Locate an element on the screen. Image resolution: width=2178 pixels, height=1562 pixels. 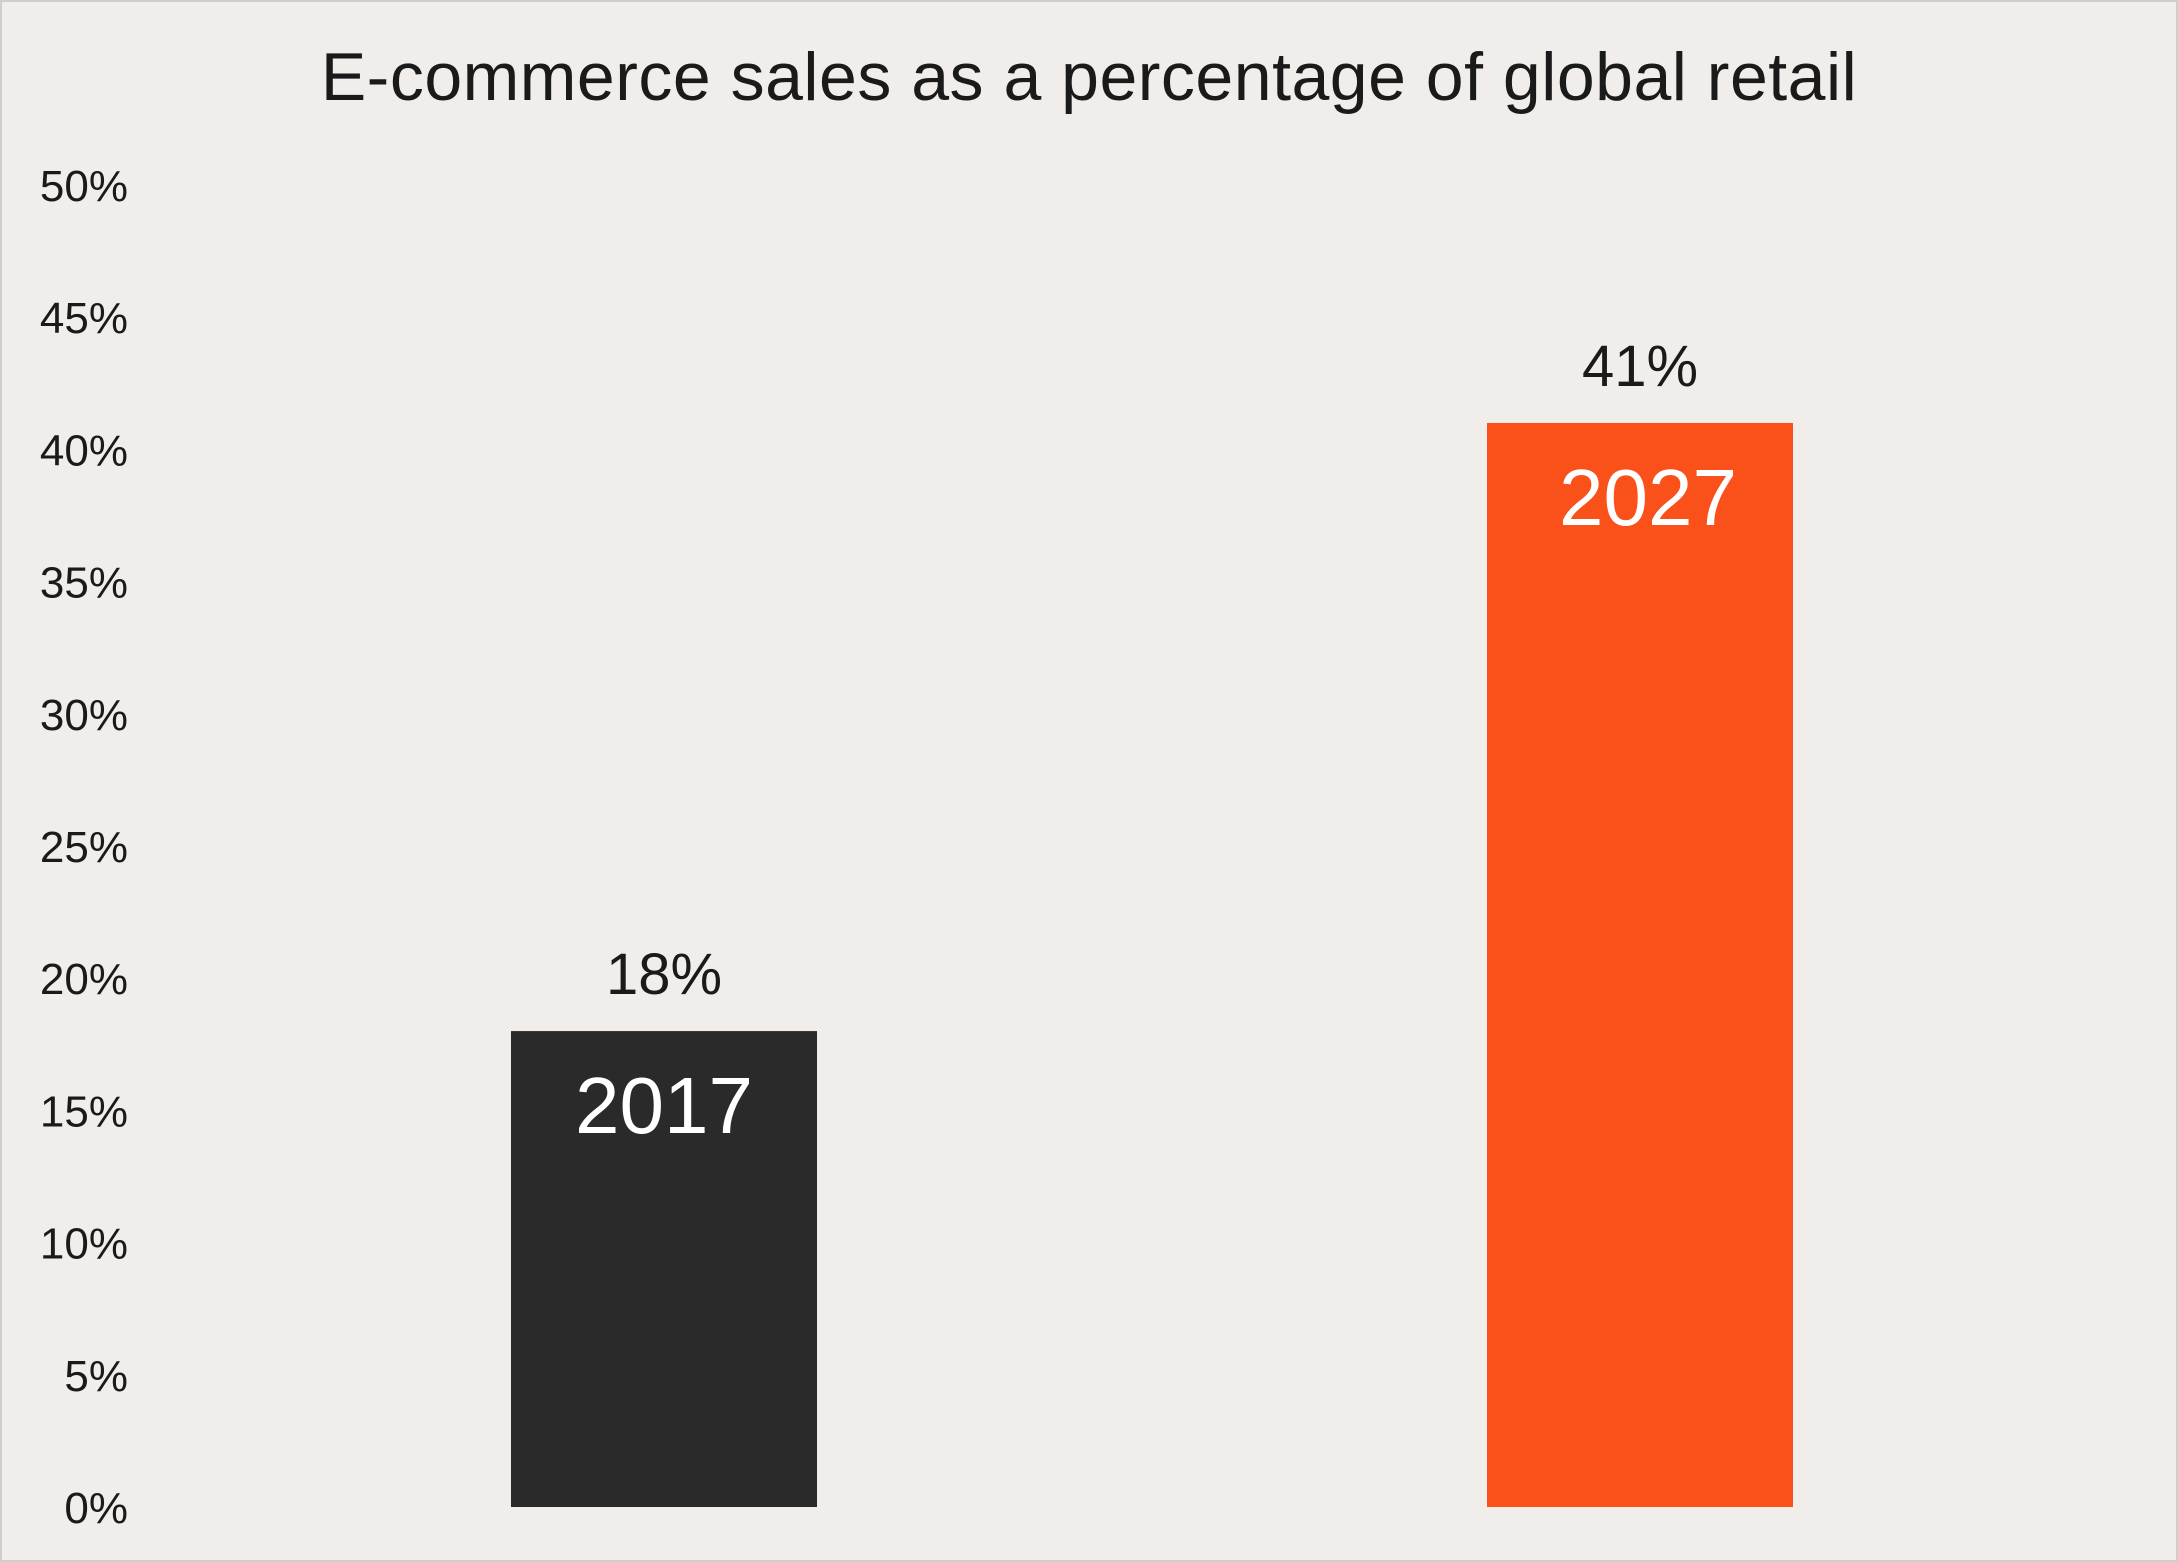
y-tick-label: 15% is located at coordinates (84, 1111).